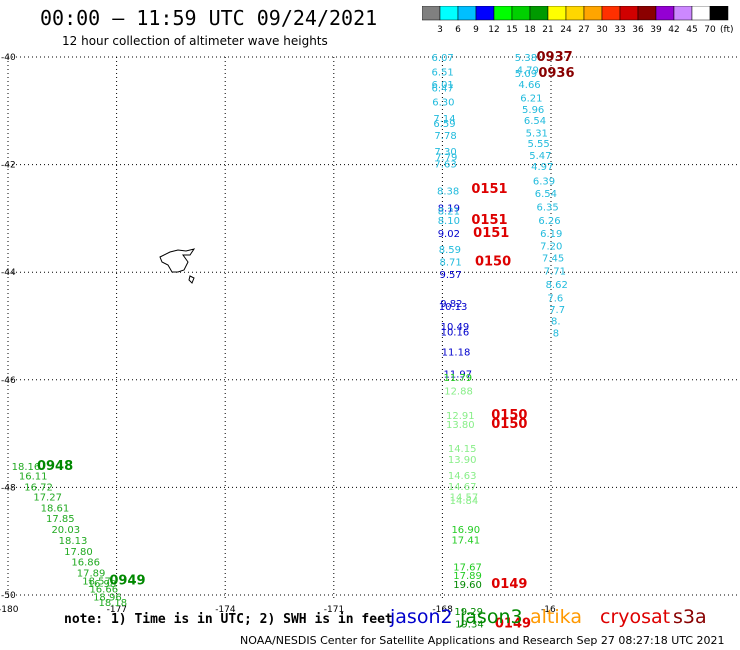 Image resolution: width=740 pixels, height=650 pixels. What do you see at coordinates (443, 73) in the screenshot?
I see `wave-height-label: 6.51` at bounding box center [443, 73].